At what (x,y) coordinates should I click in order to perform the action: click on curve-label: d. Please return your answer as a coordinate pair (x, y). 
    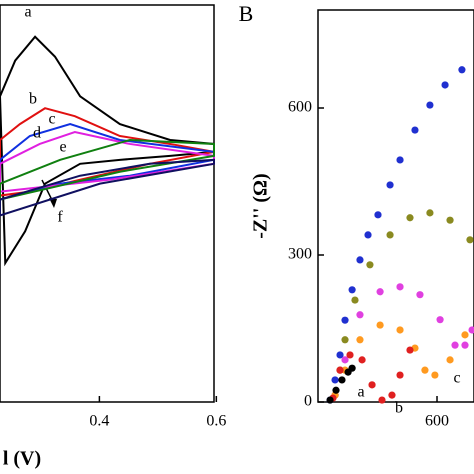
    Looking at the image, I should click on (37, 133).